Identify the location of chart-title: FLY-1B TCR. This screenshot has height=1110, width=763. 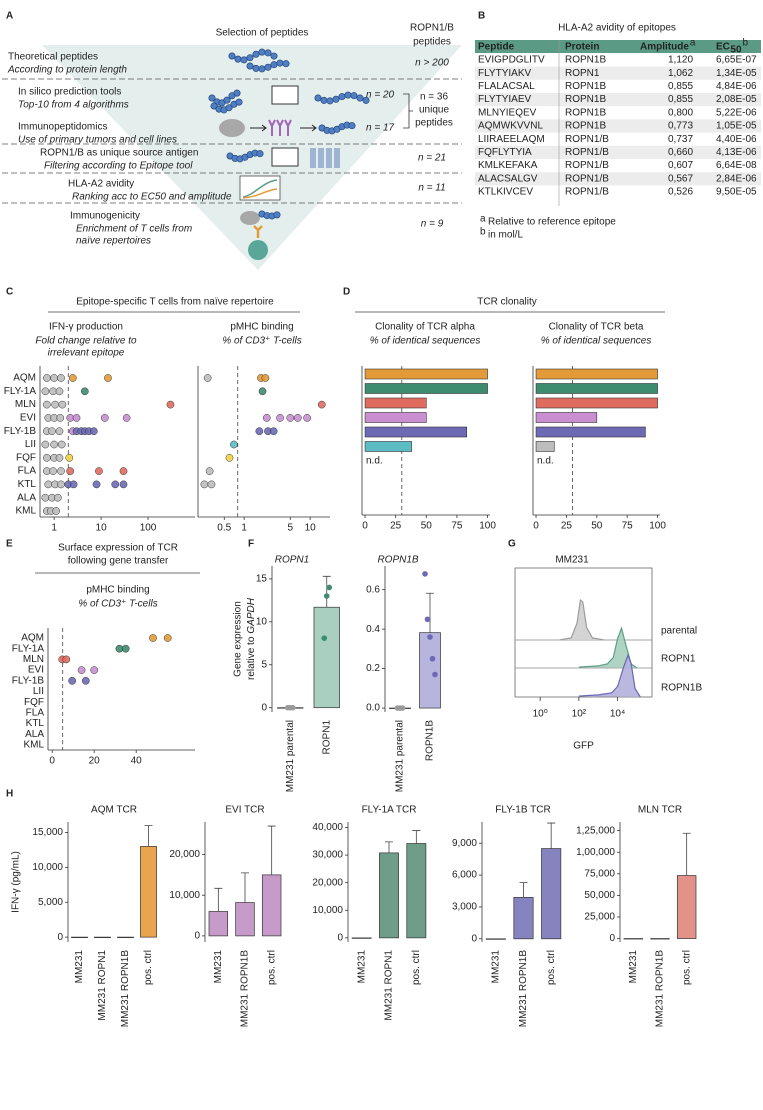
(522, 810).